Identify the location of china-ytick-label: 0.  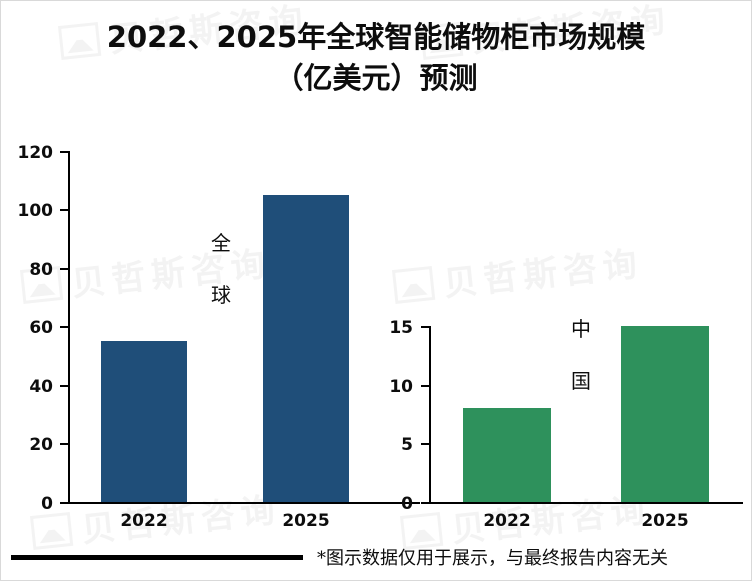
(407, 504).